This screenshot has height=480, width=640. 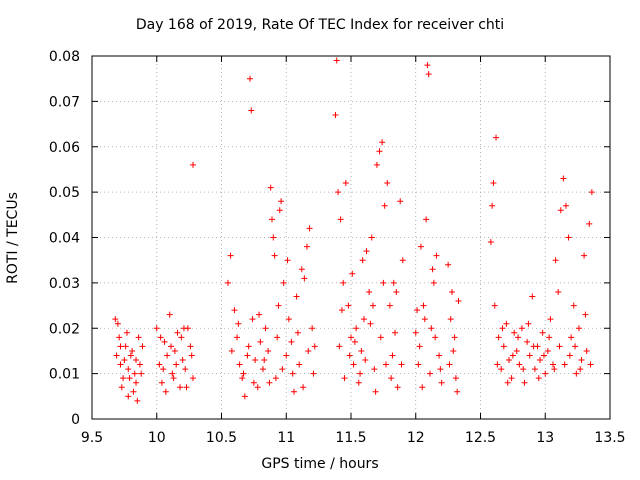 What do you see at coordinates (64, 148) in the screenshot?
I see `y-tick-label: 0.06` at bounding box center [64, 148].